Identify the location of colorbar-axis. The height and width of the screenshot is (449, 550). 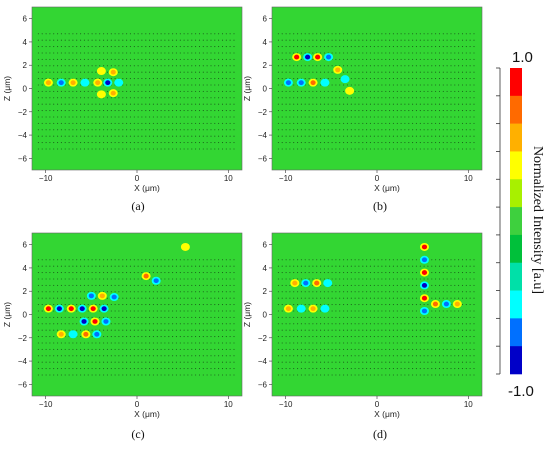
(498, 221).